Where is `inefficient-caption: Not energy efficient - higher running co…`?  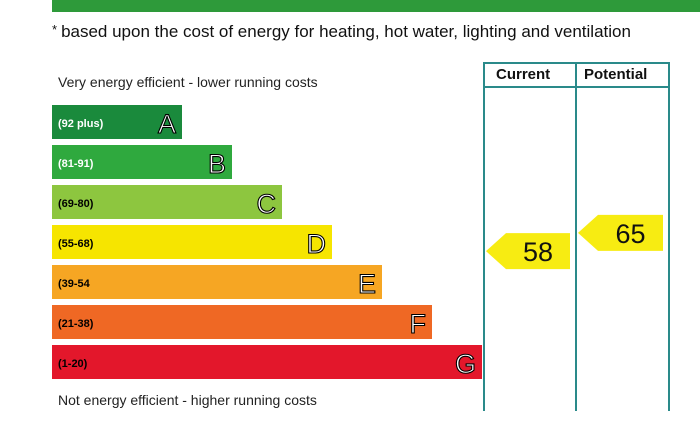 inefficient-caption: Not energy efficient - higher running co… is located at coordinates (187, 400).